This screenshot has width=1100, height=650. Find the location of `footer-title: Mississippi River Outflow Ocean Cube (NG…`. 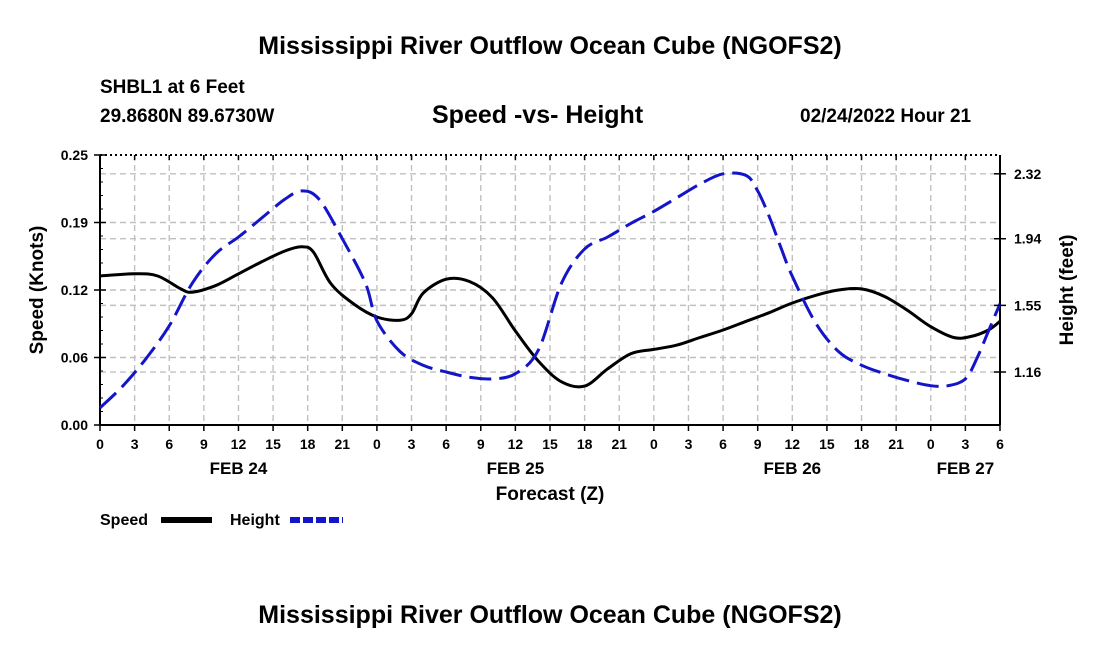

footer-title: Mississippi River Outflow Ocean Cube (NG… is located at coordinates (550, 615).